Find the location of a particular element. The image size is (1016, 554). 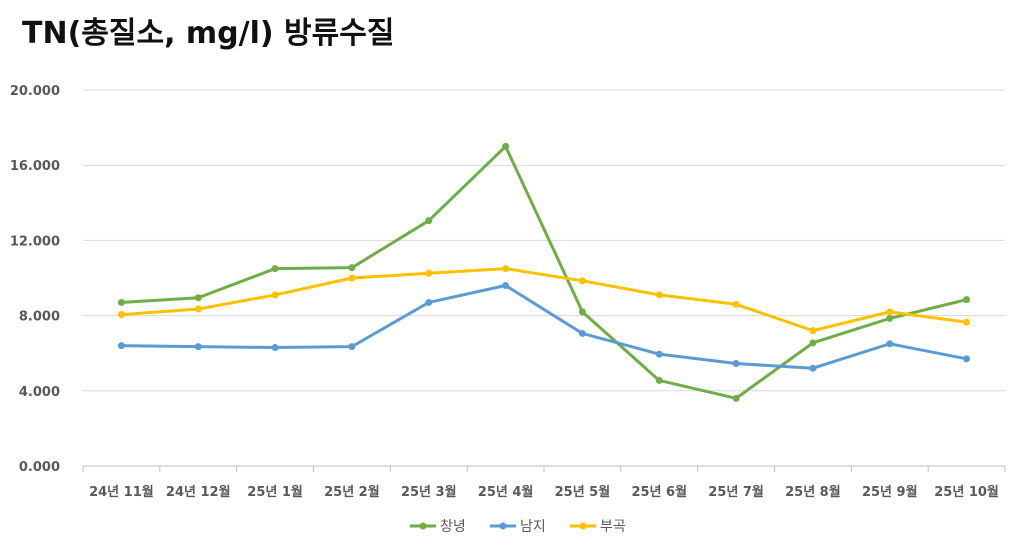

series-남지 is located at coordinates (544, 327).